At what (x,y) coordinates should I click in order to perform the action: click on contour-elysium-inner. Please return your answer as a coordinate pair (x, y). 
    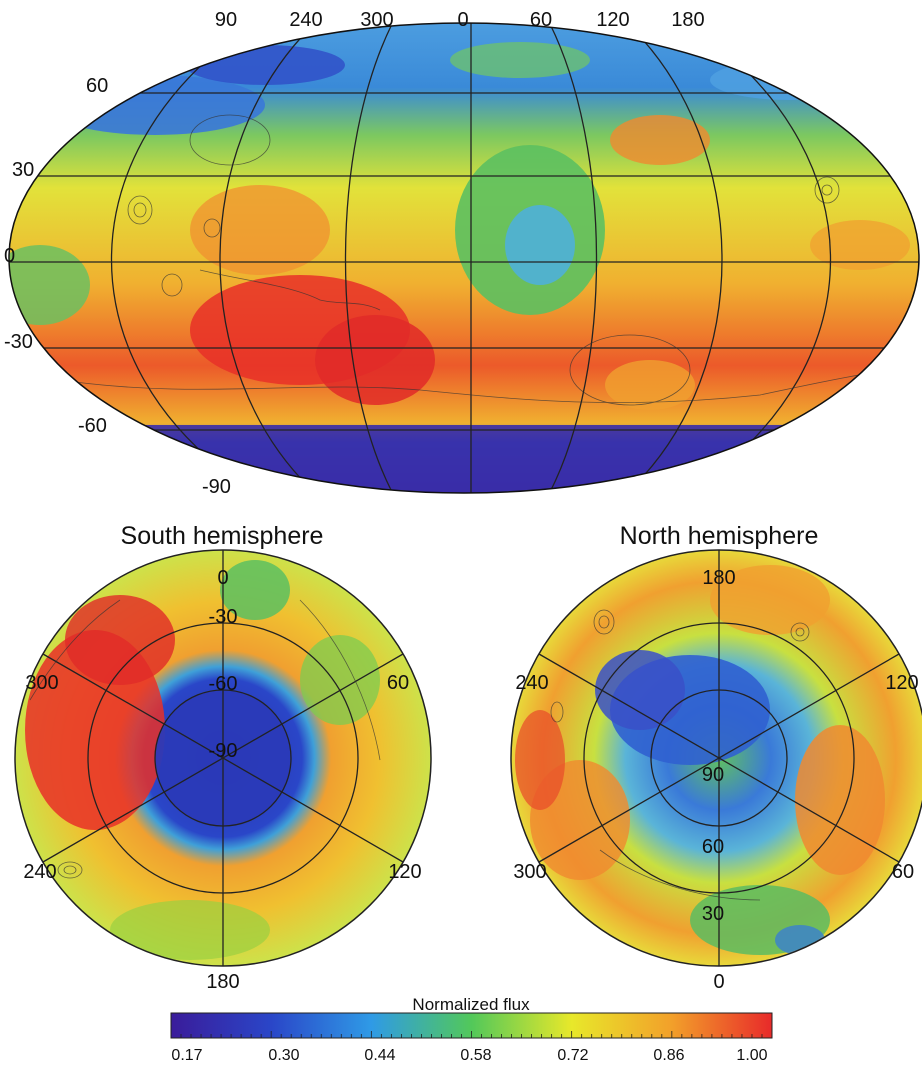
    Looking at the image, I should click on (827, 190).